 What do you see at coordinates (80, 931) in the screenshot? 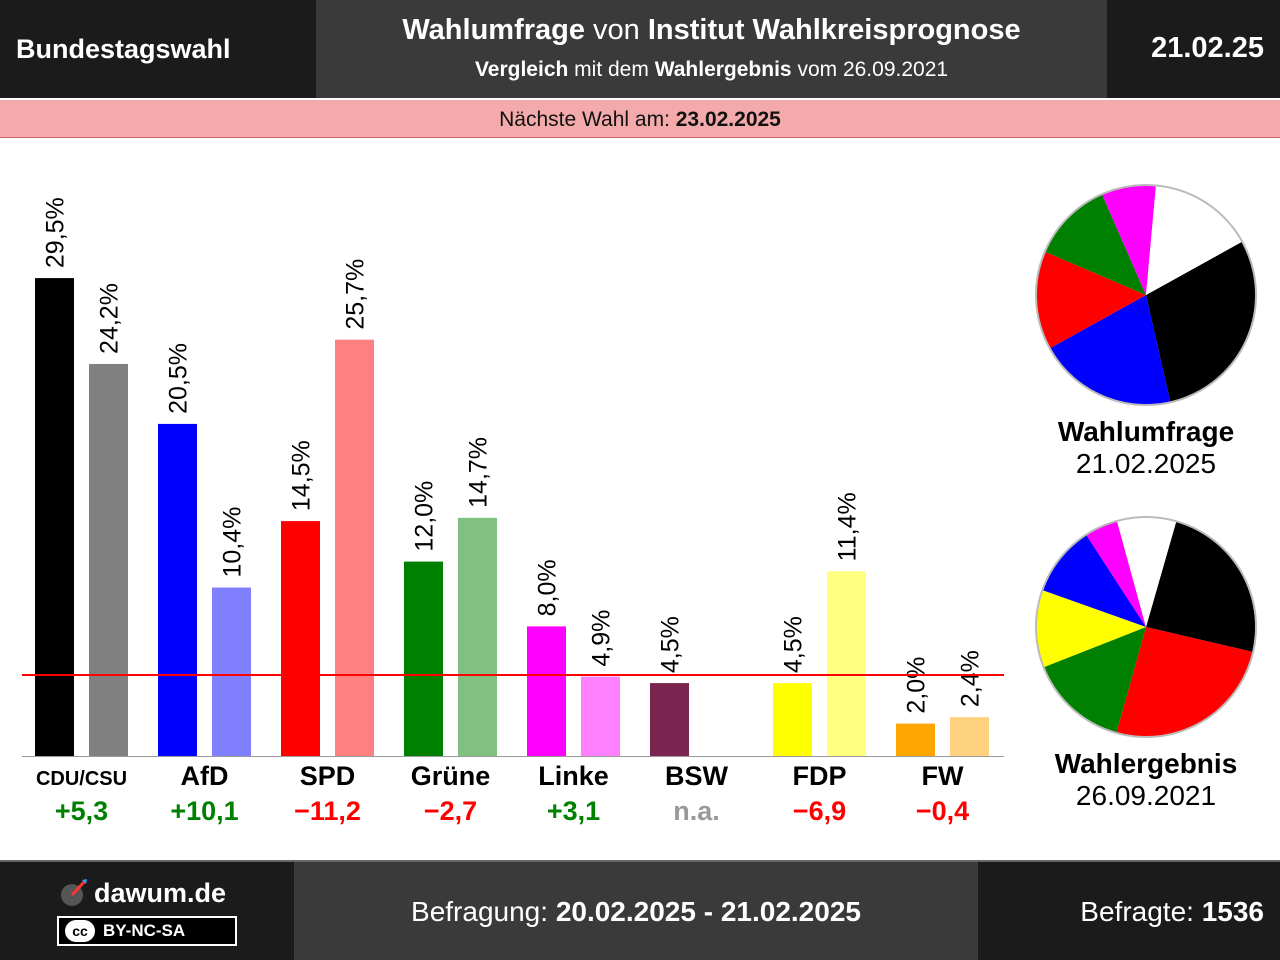
I see `cc-icon: cc` at bounding box center [80, 931].